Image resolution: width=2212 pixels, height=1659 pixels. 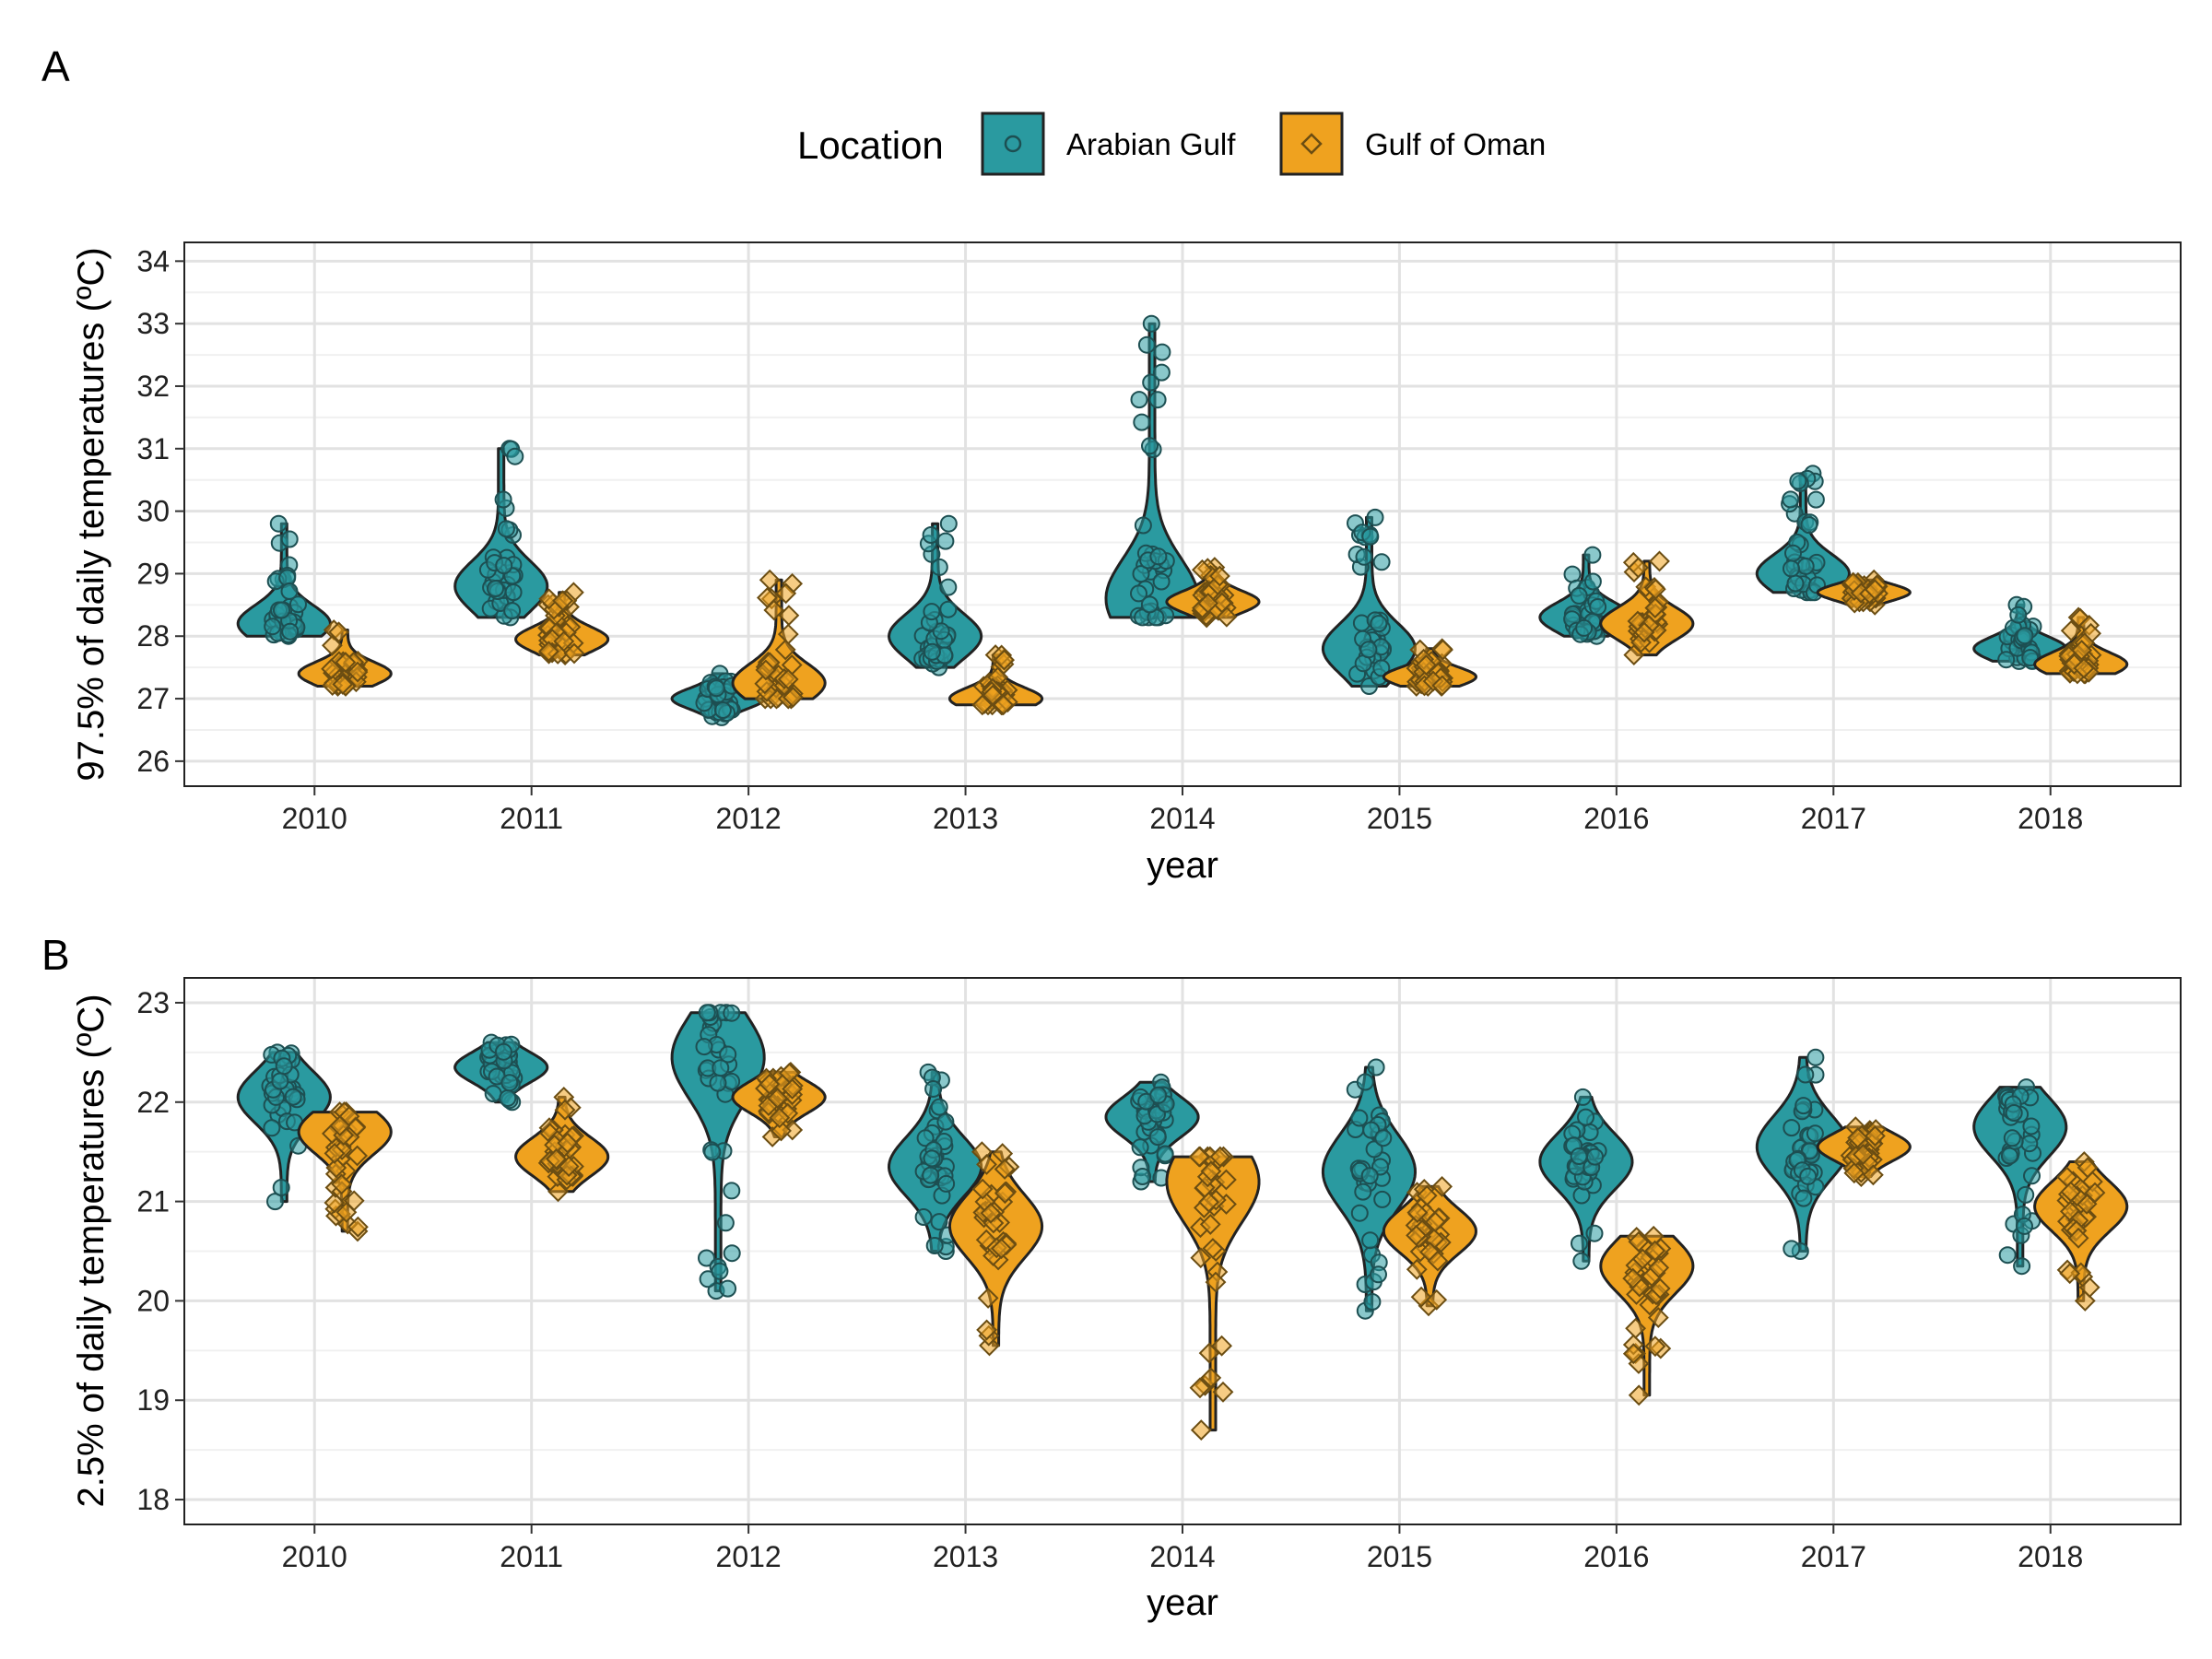 I want to click on legend-label-gulf-of-oman: Gulf of Oman, so click(x=1455, y=144).